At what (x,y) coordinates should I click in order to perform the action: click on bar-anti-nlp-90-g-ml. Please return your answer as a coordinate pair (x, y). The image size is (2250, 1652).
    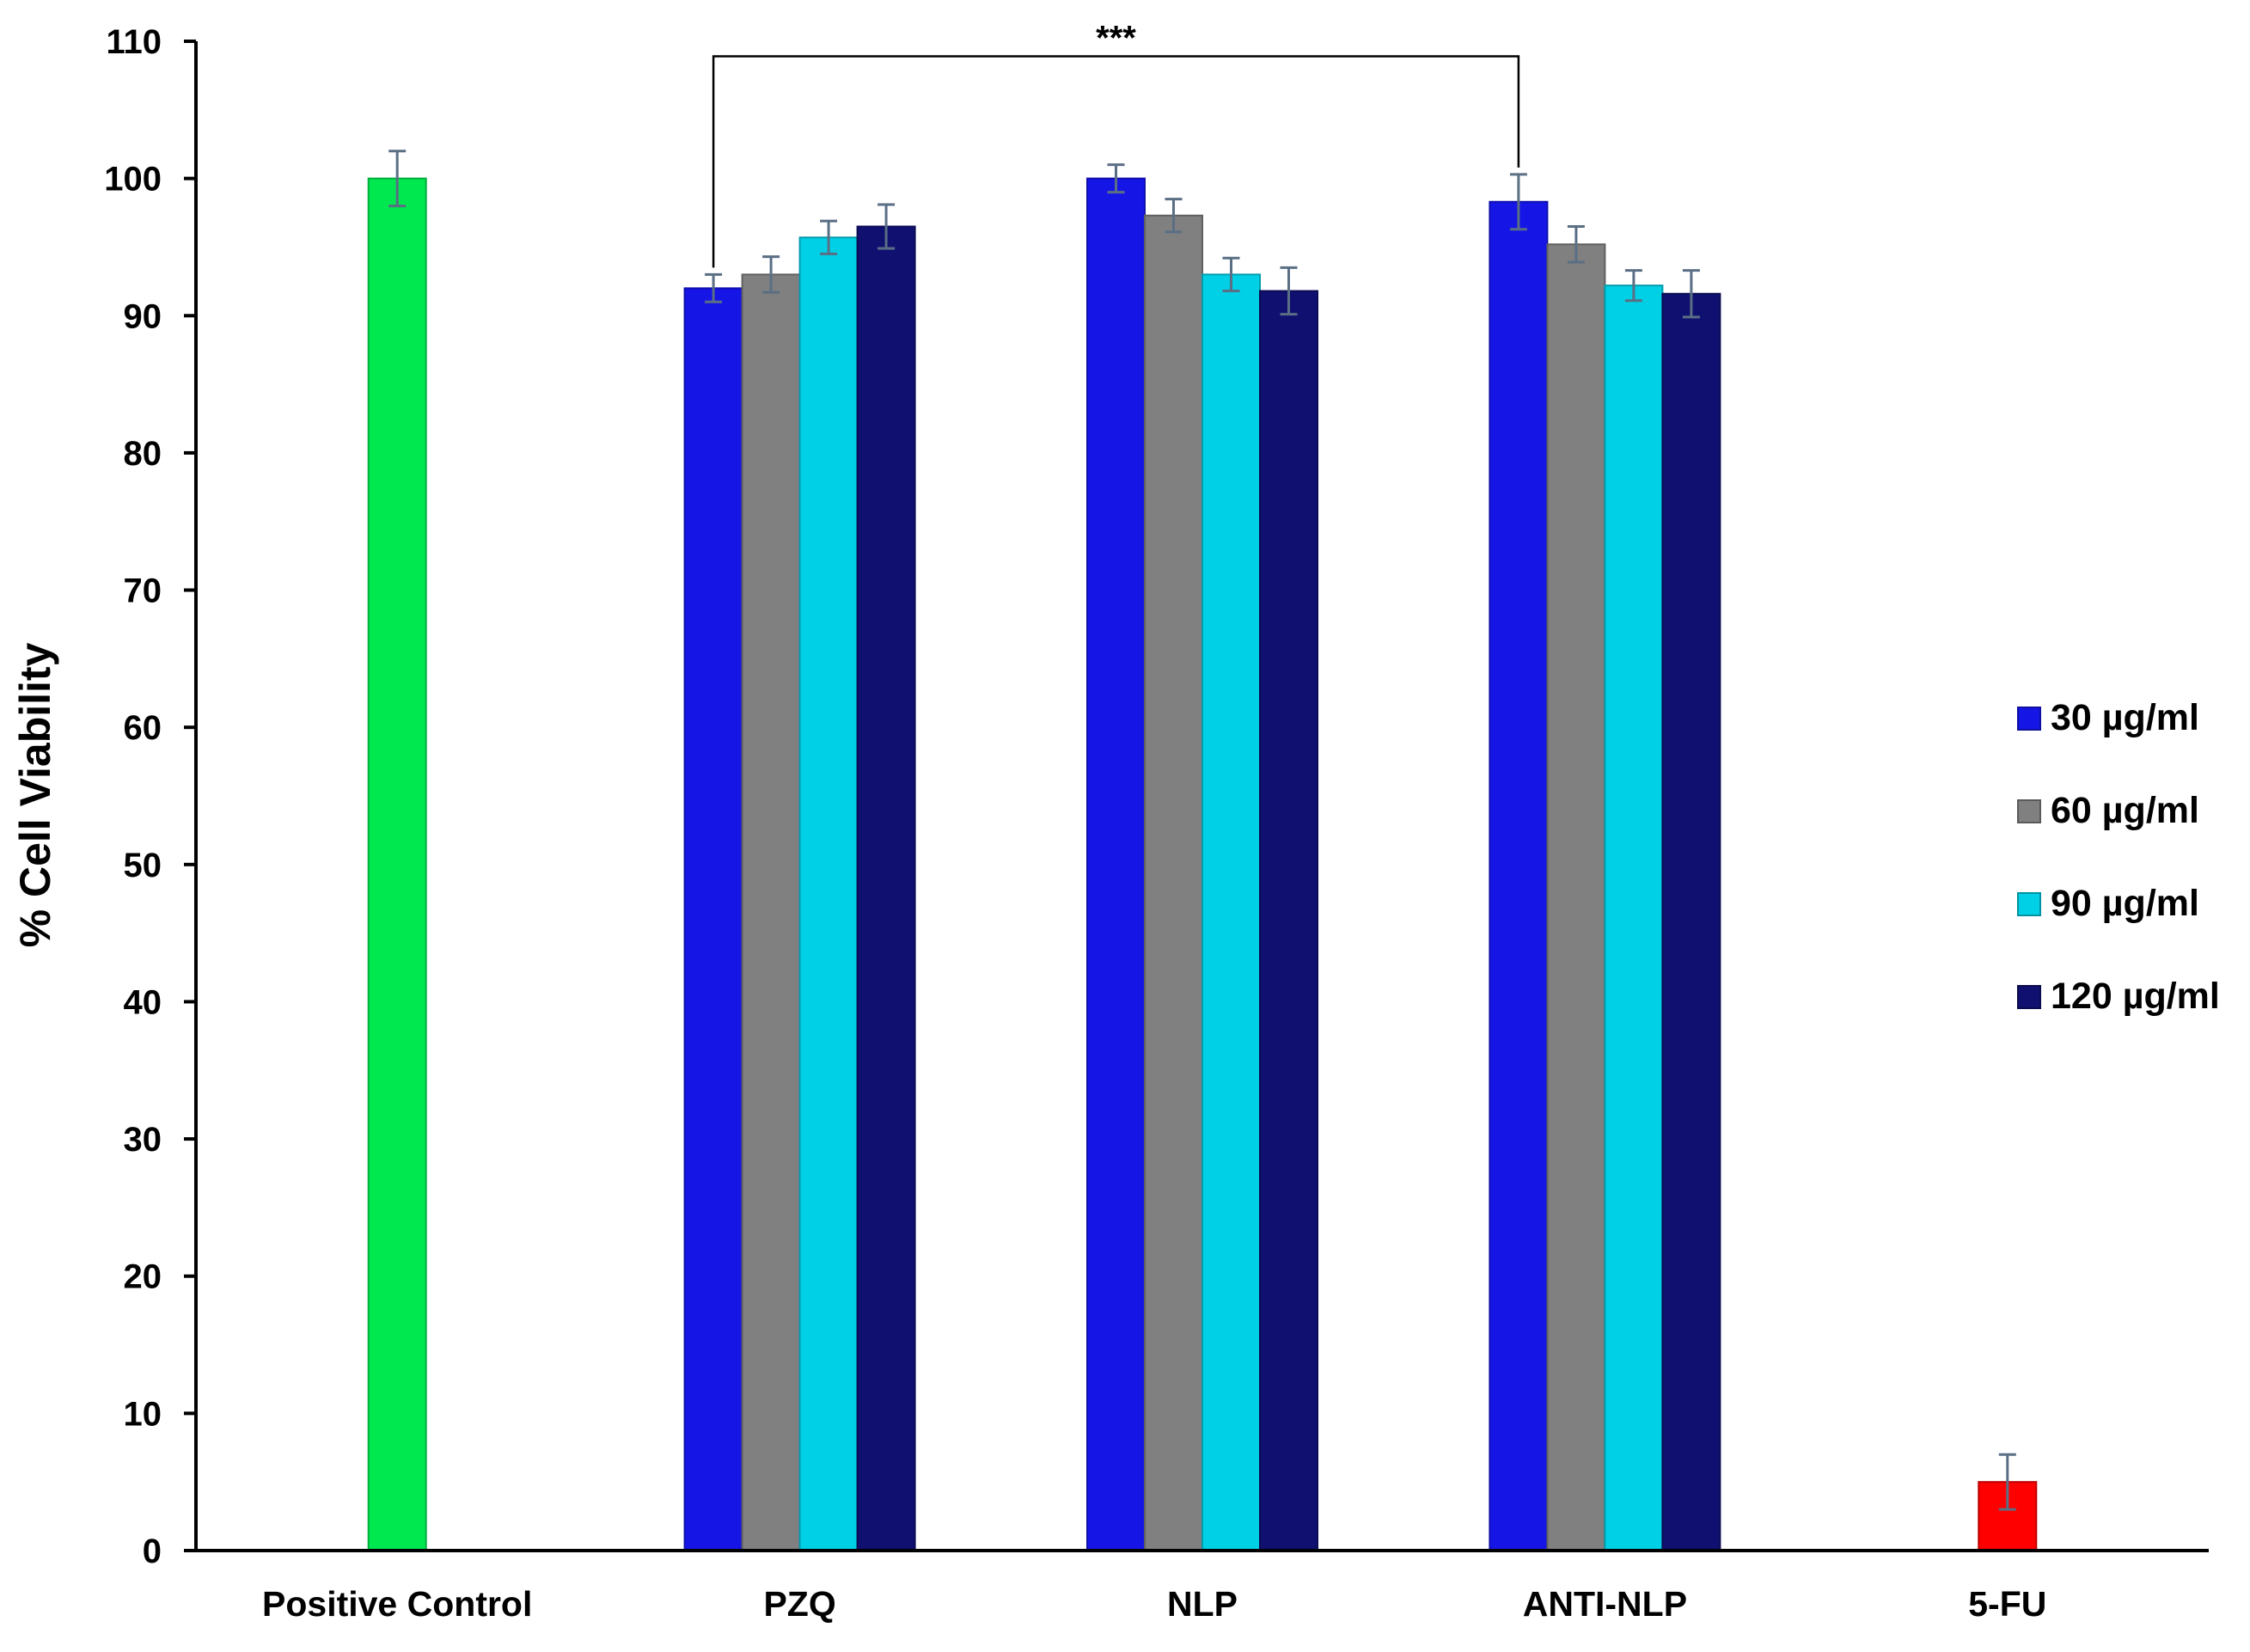
    Looking at the image, I should click on (1634, 918).